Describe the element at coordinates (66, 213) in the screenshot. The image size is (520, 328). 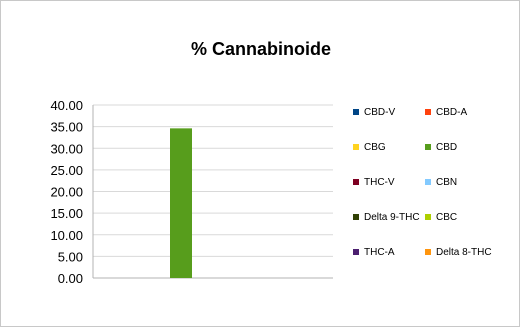
I see `y-tick-label: 15.00` at that location.